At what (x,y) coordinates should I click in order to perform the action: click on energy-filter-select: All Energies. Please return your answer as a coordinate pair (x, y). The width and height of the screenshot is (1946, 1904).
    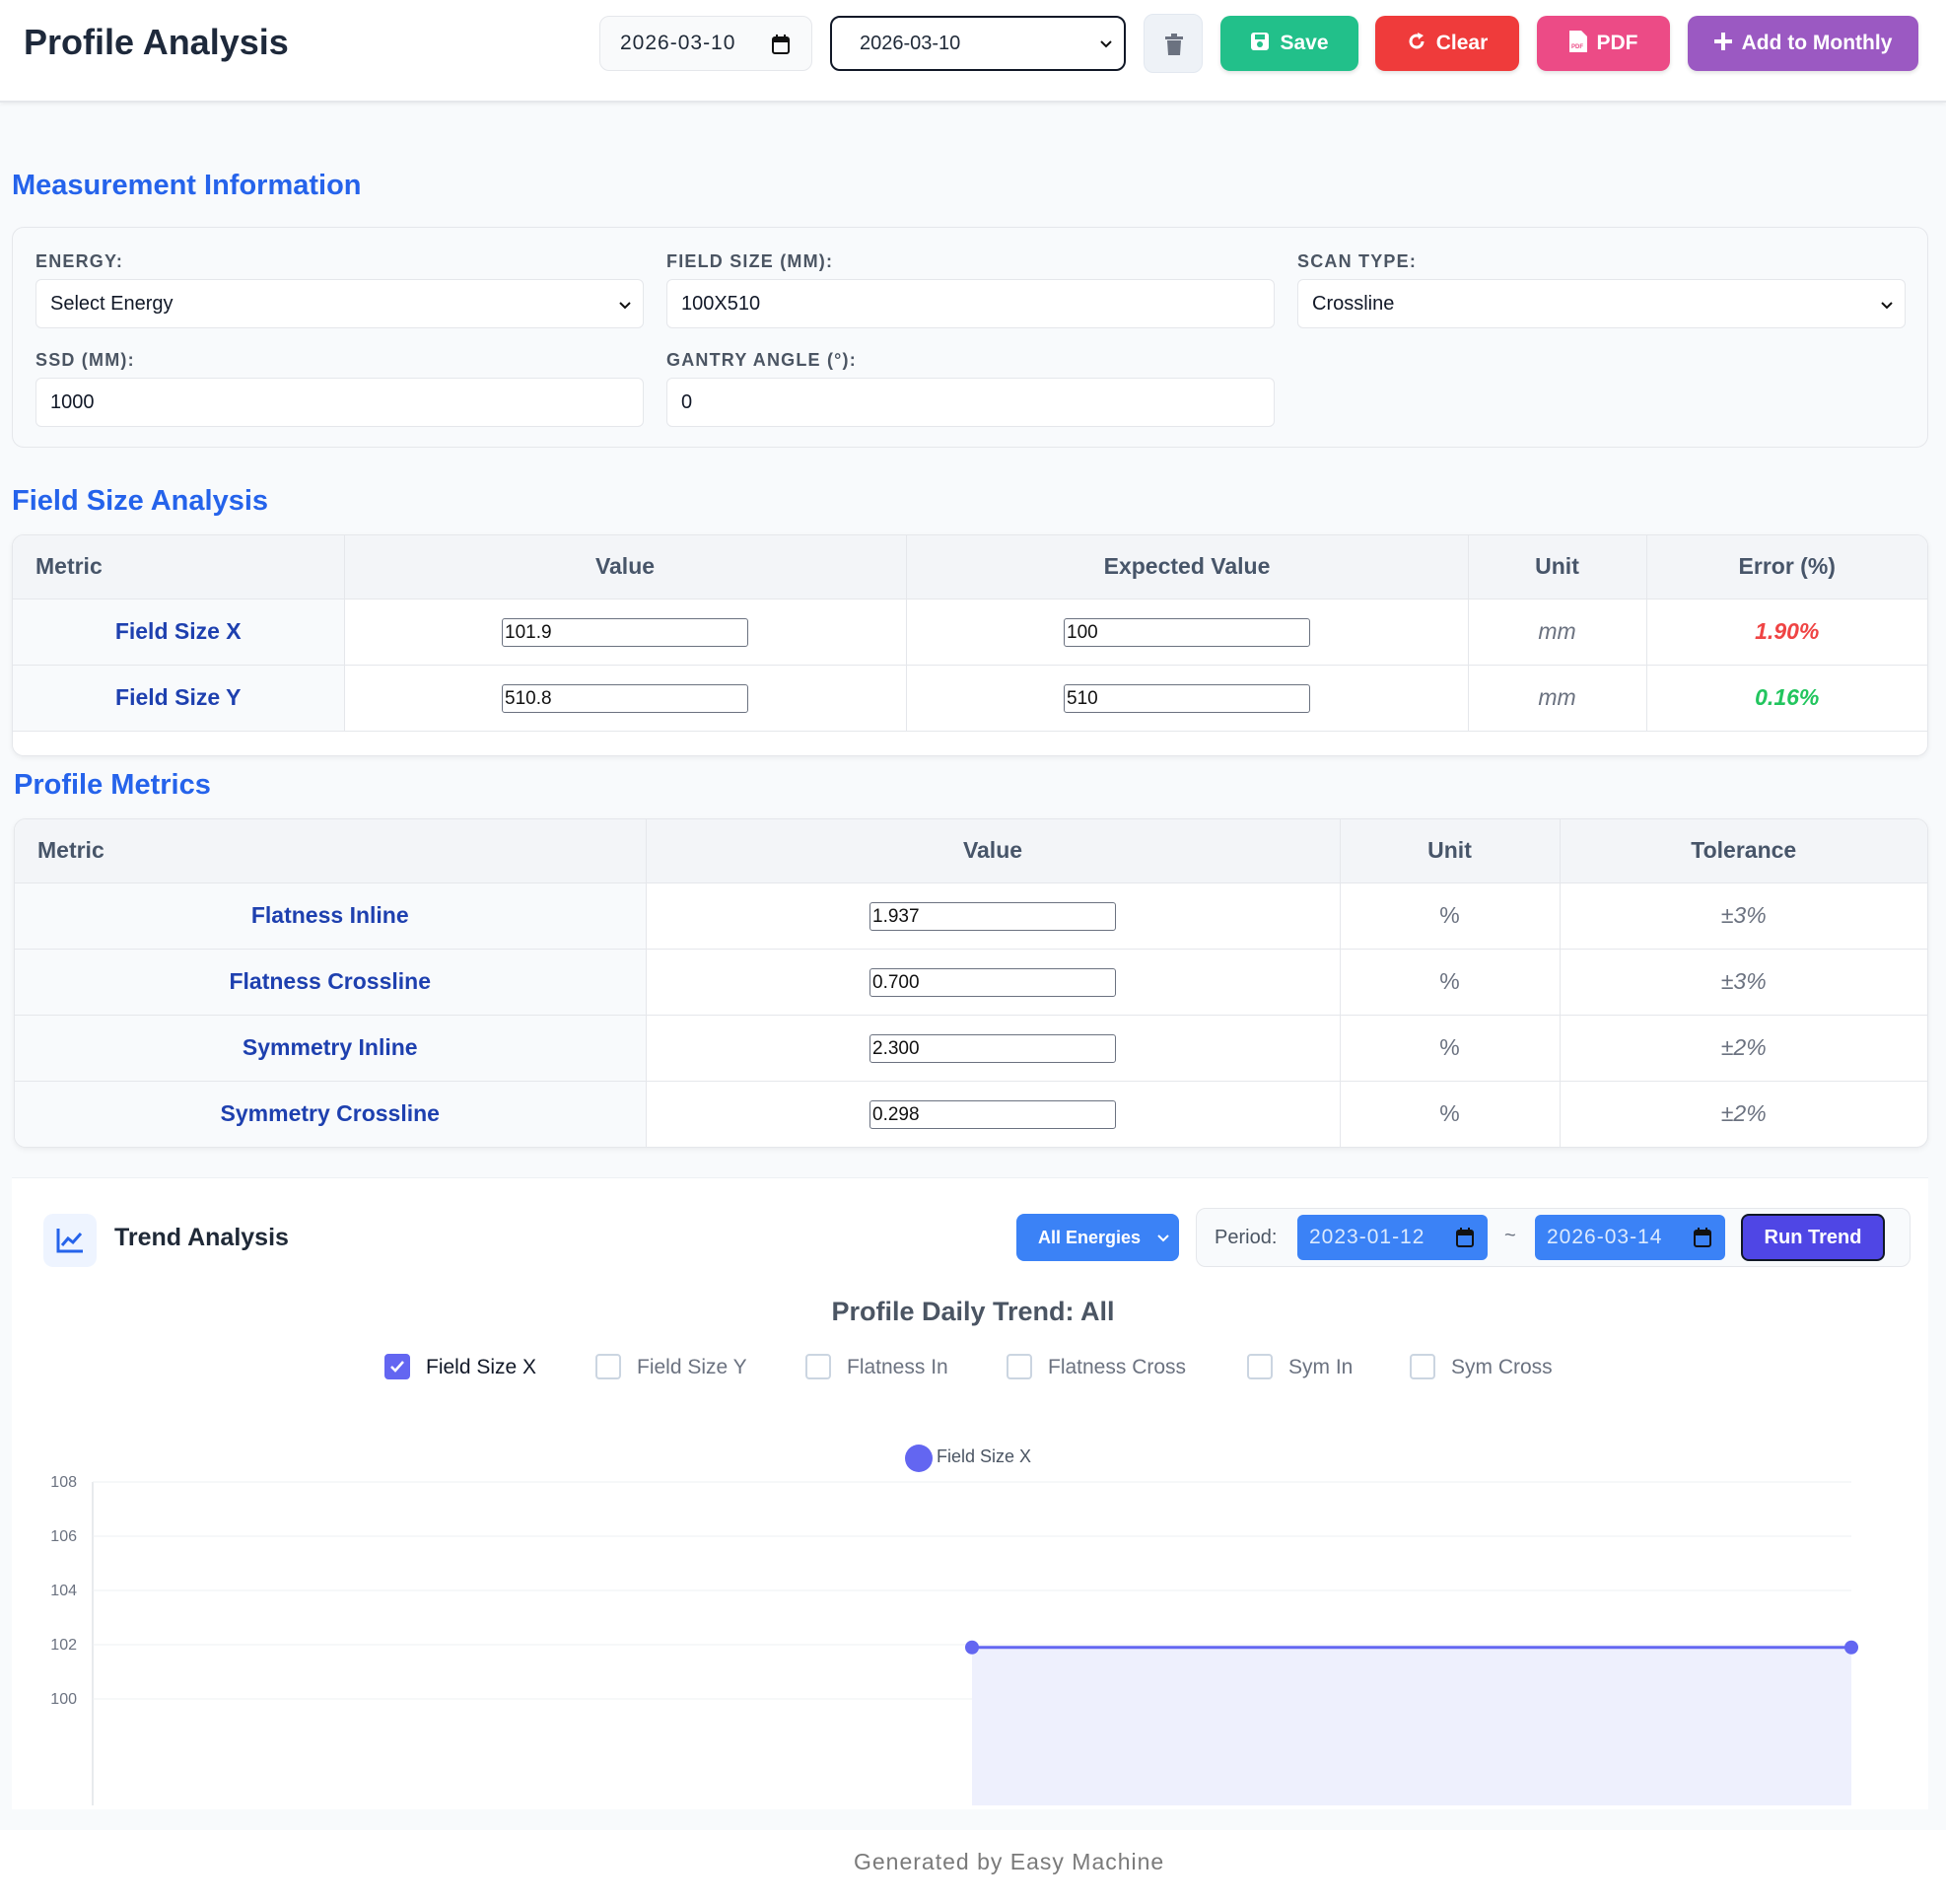
    Looking at the image, I should click on (1097, 1237).